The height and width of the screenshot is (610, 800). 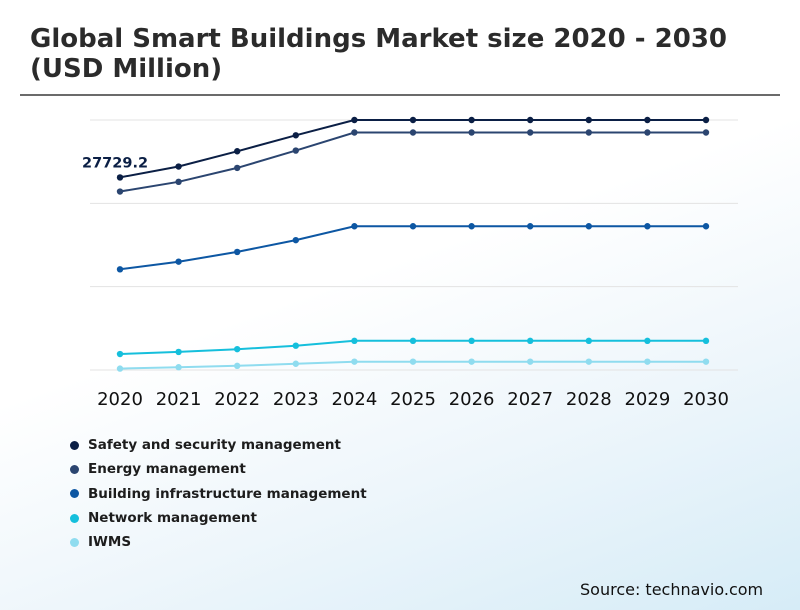 I want to click on x-tick-label: 2027, so click(x=530, y=399).